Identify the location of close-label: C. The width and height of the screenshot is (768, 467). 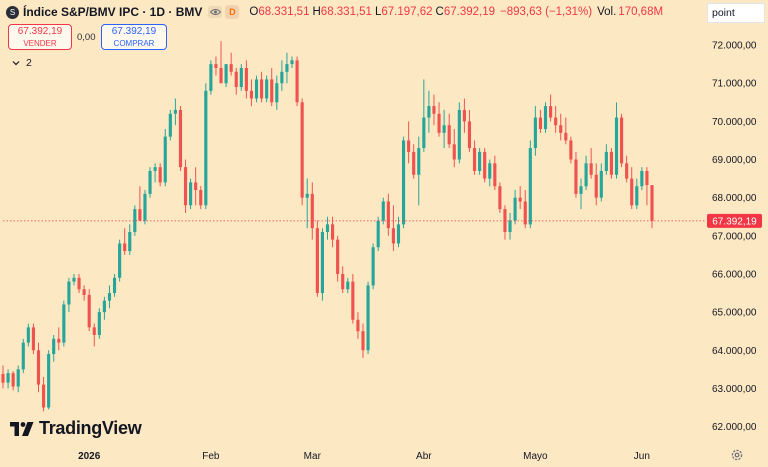
(439, 12).